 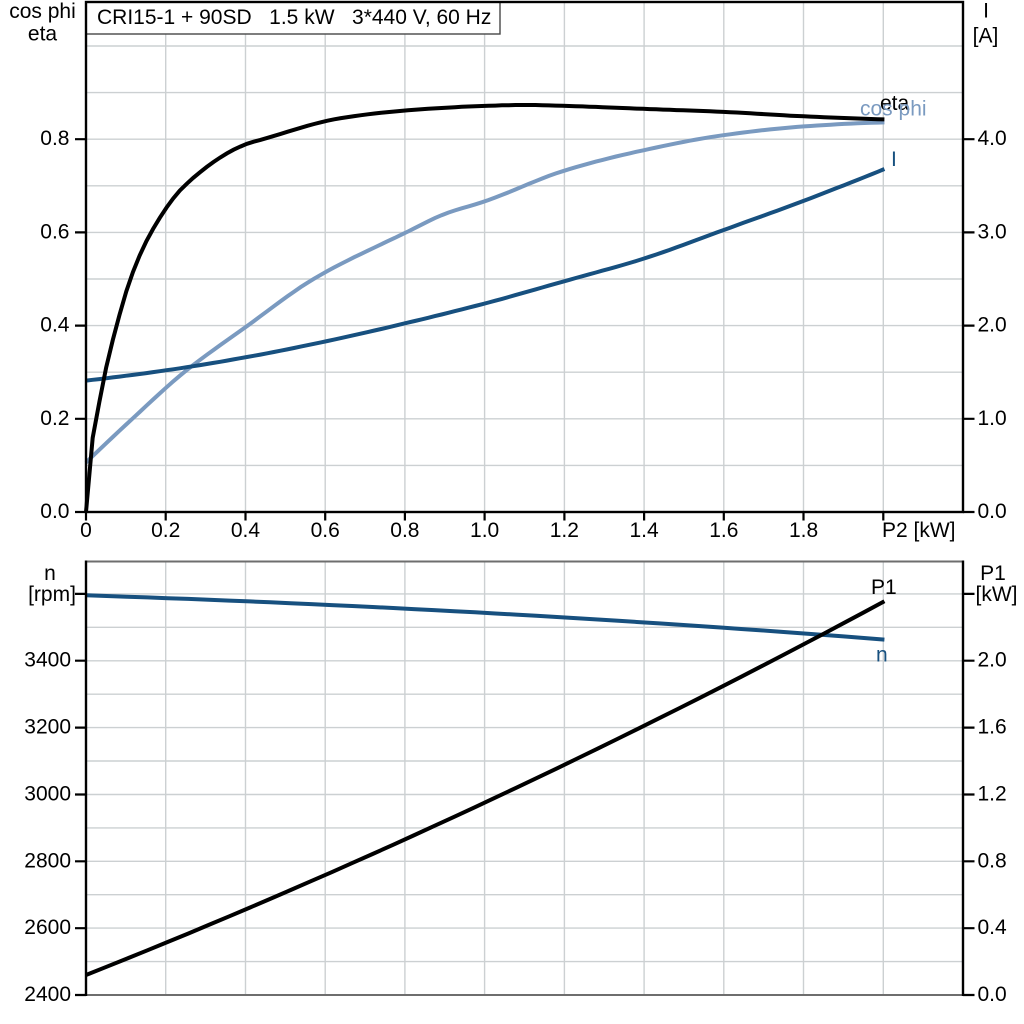 I want to click on svg-text: 3400, so click(x=47, y=660).